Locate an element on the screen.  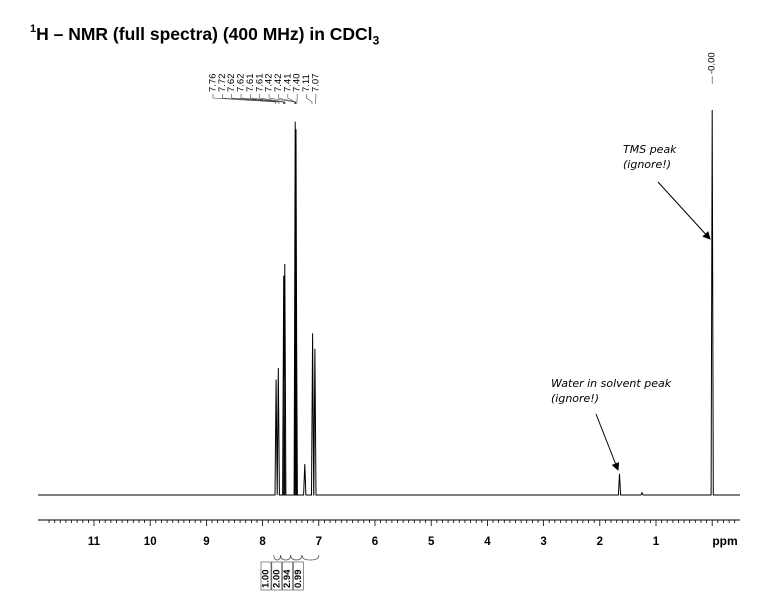
integral-value: 2.00 is located at coordinates (276, 579).